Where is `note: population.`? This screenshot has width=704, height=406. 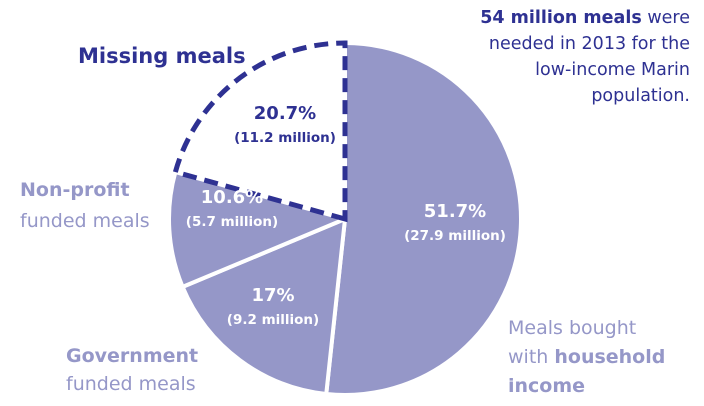 note: population. is located at coordinates (640, 96).